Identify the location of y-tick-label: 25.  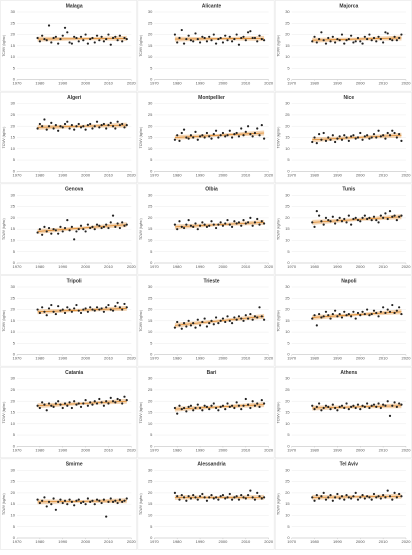
(287, 22).